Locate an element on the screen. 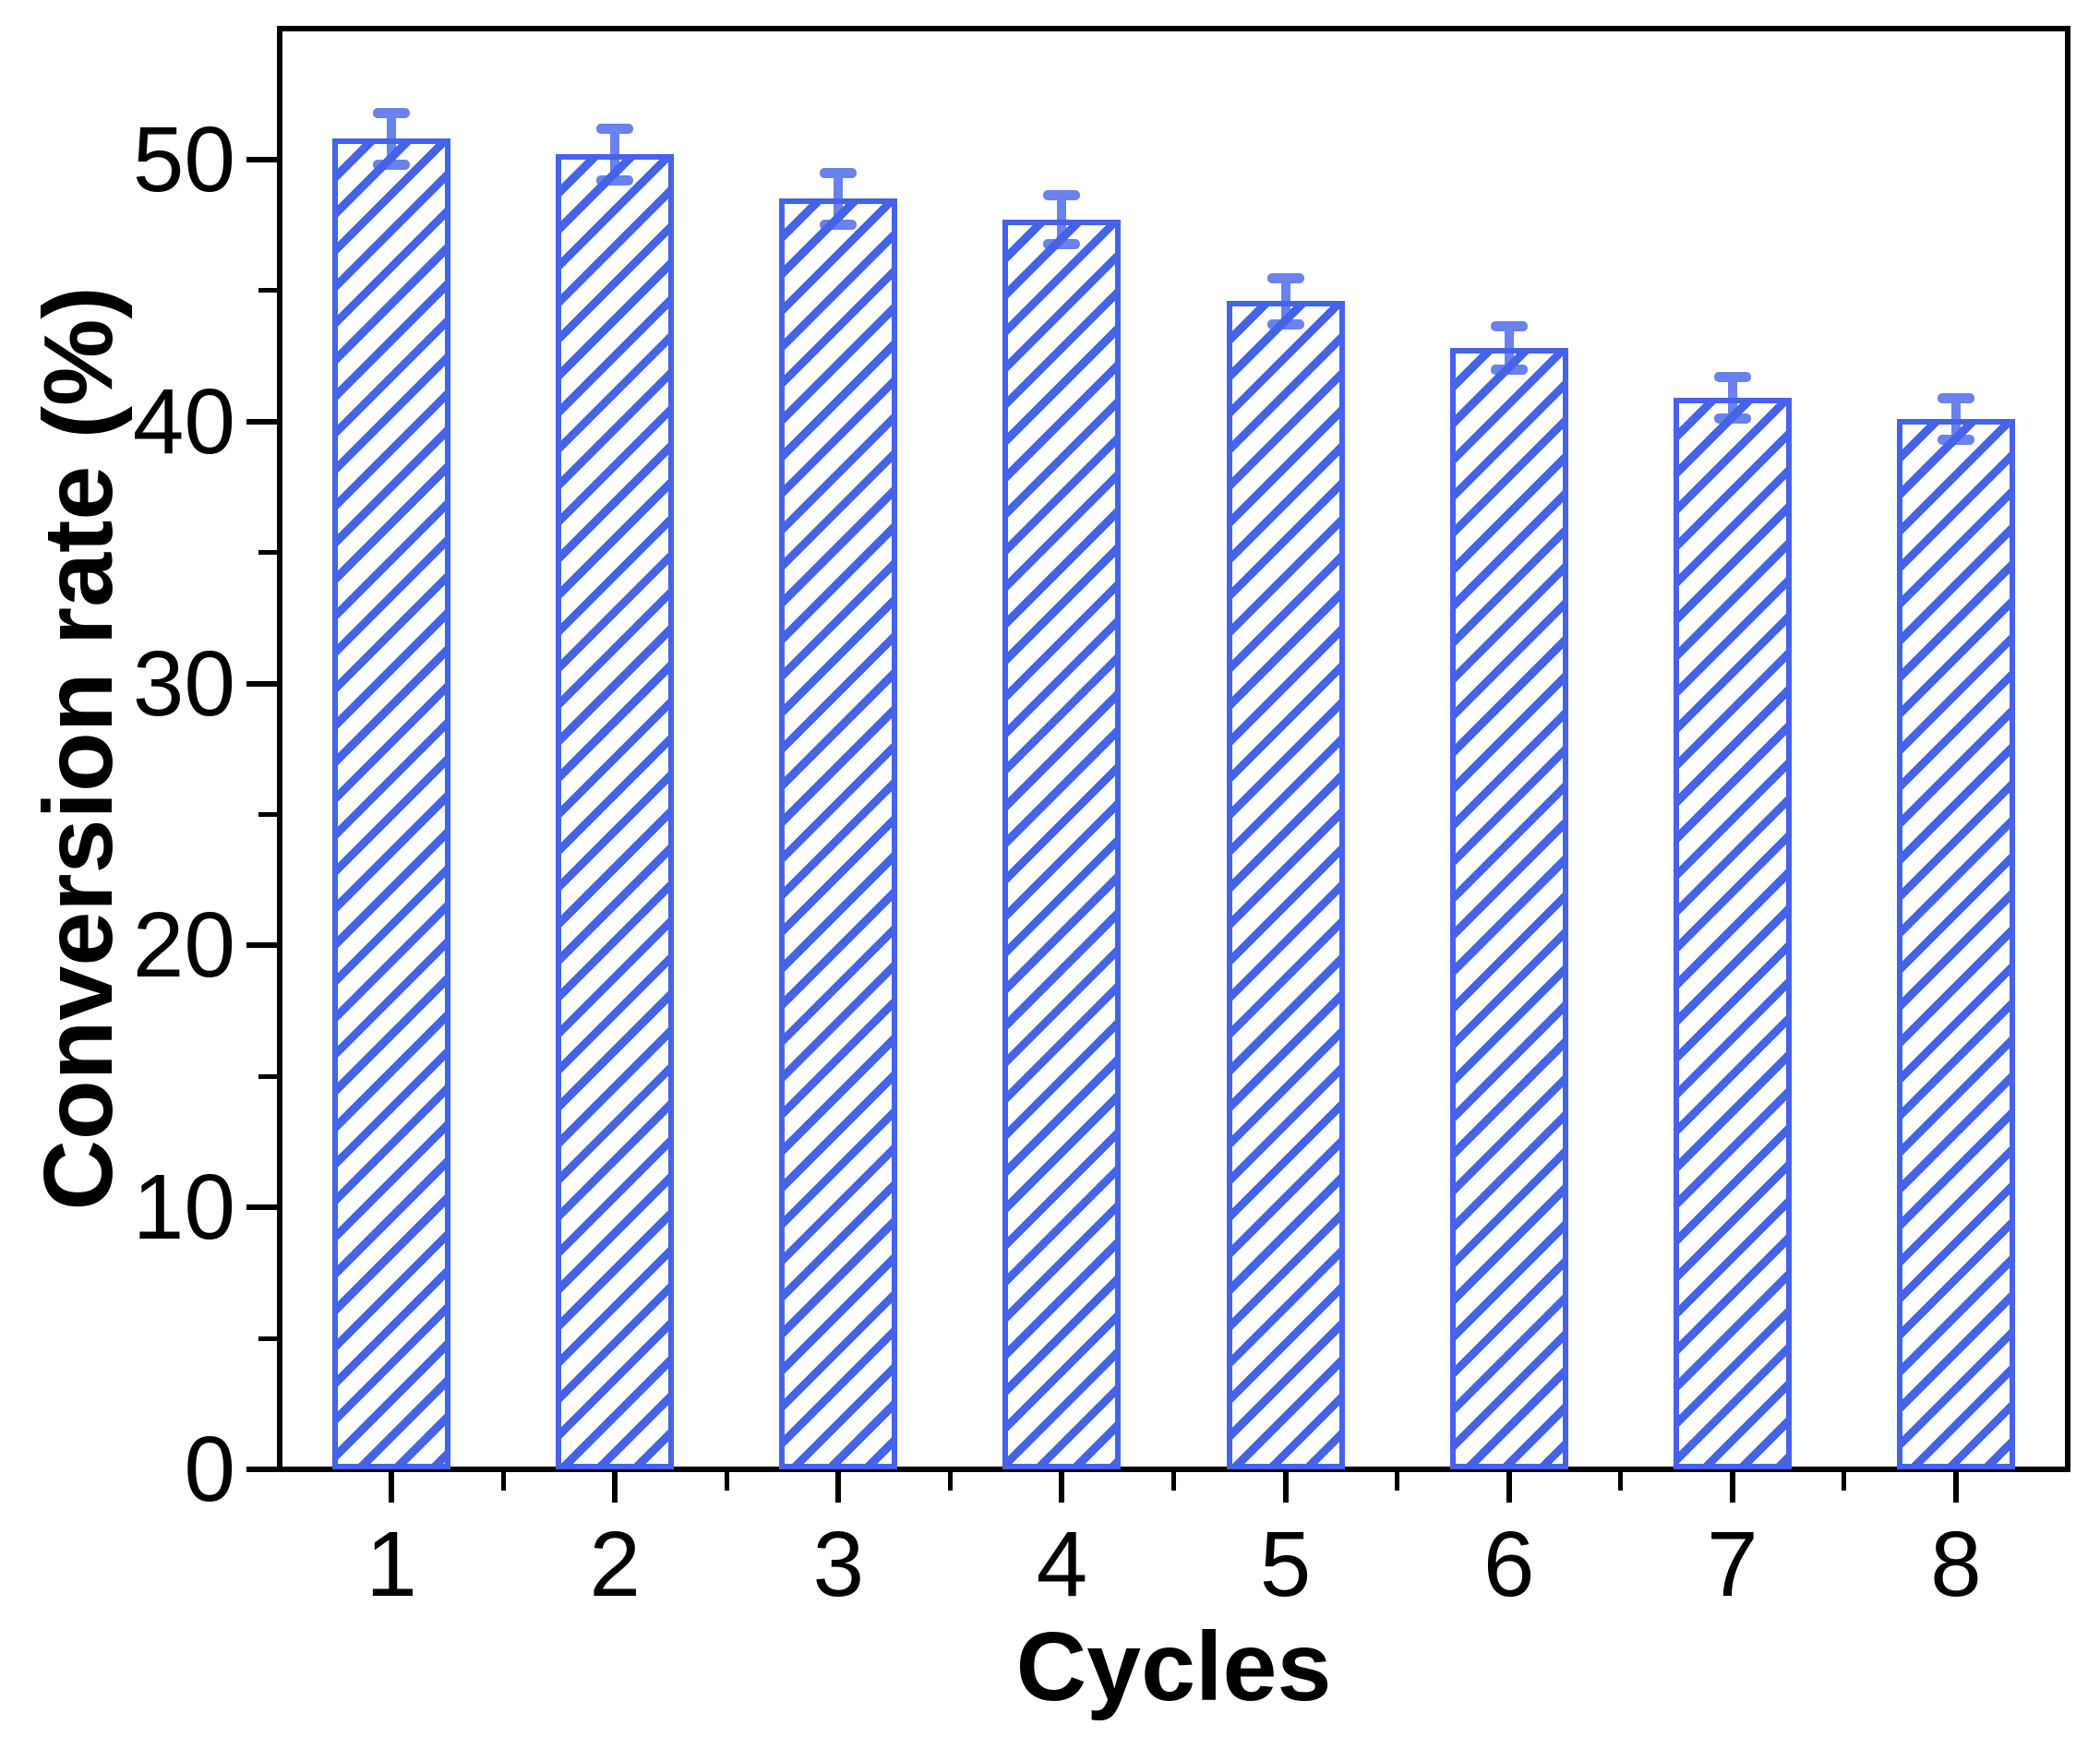  x-tick-label: 3 is located at coordinates (838, 1565).